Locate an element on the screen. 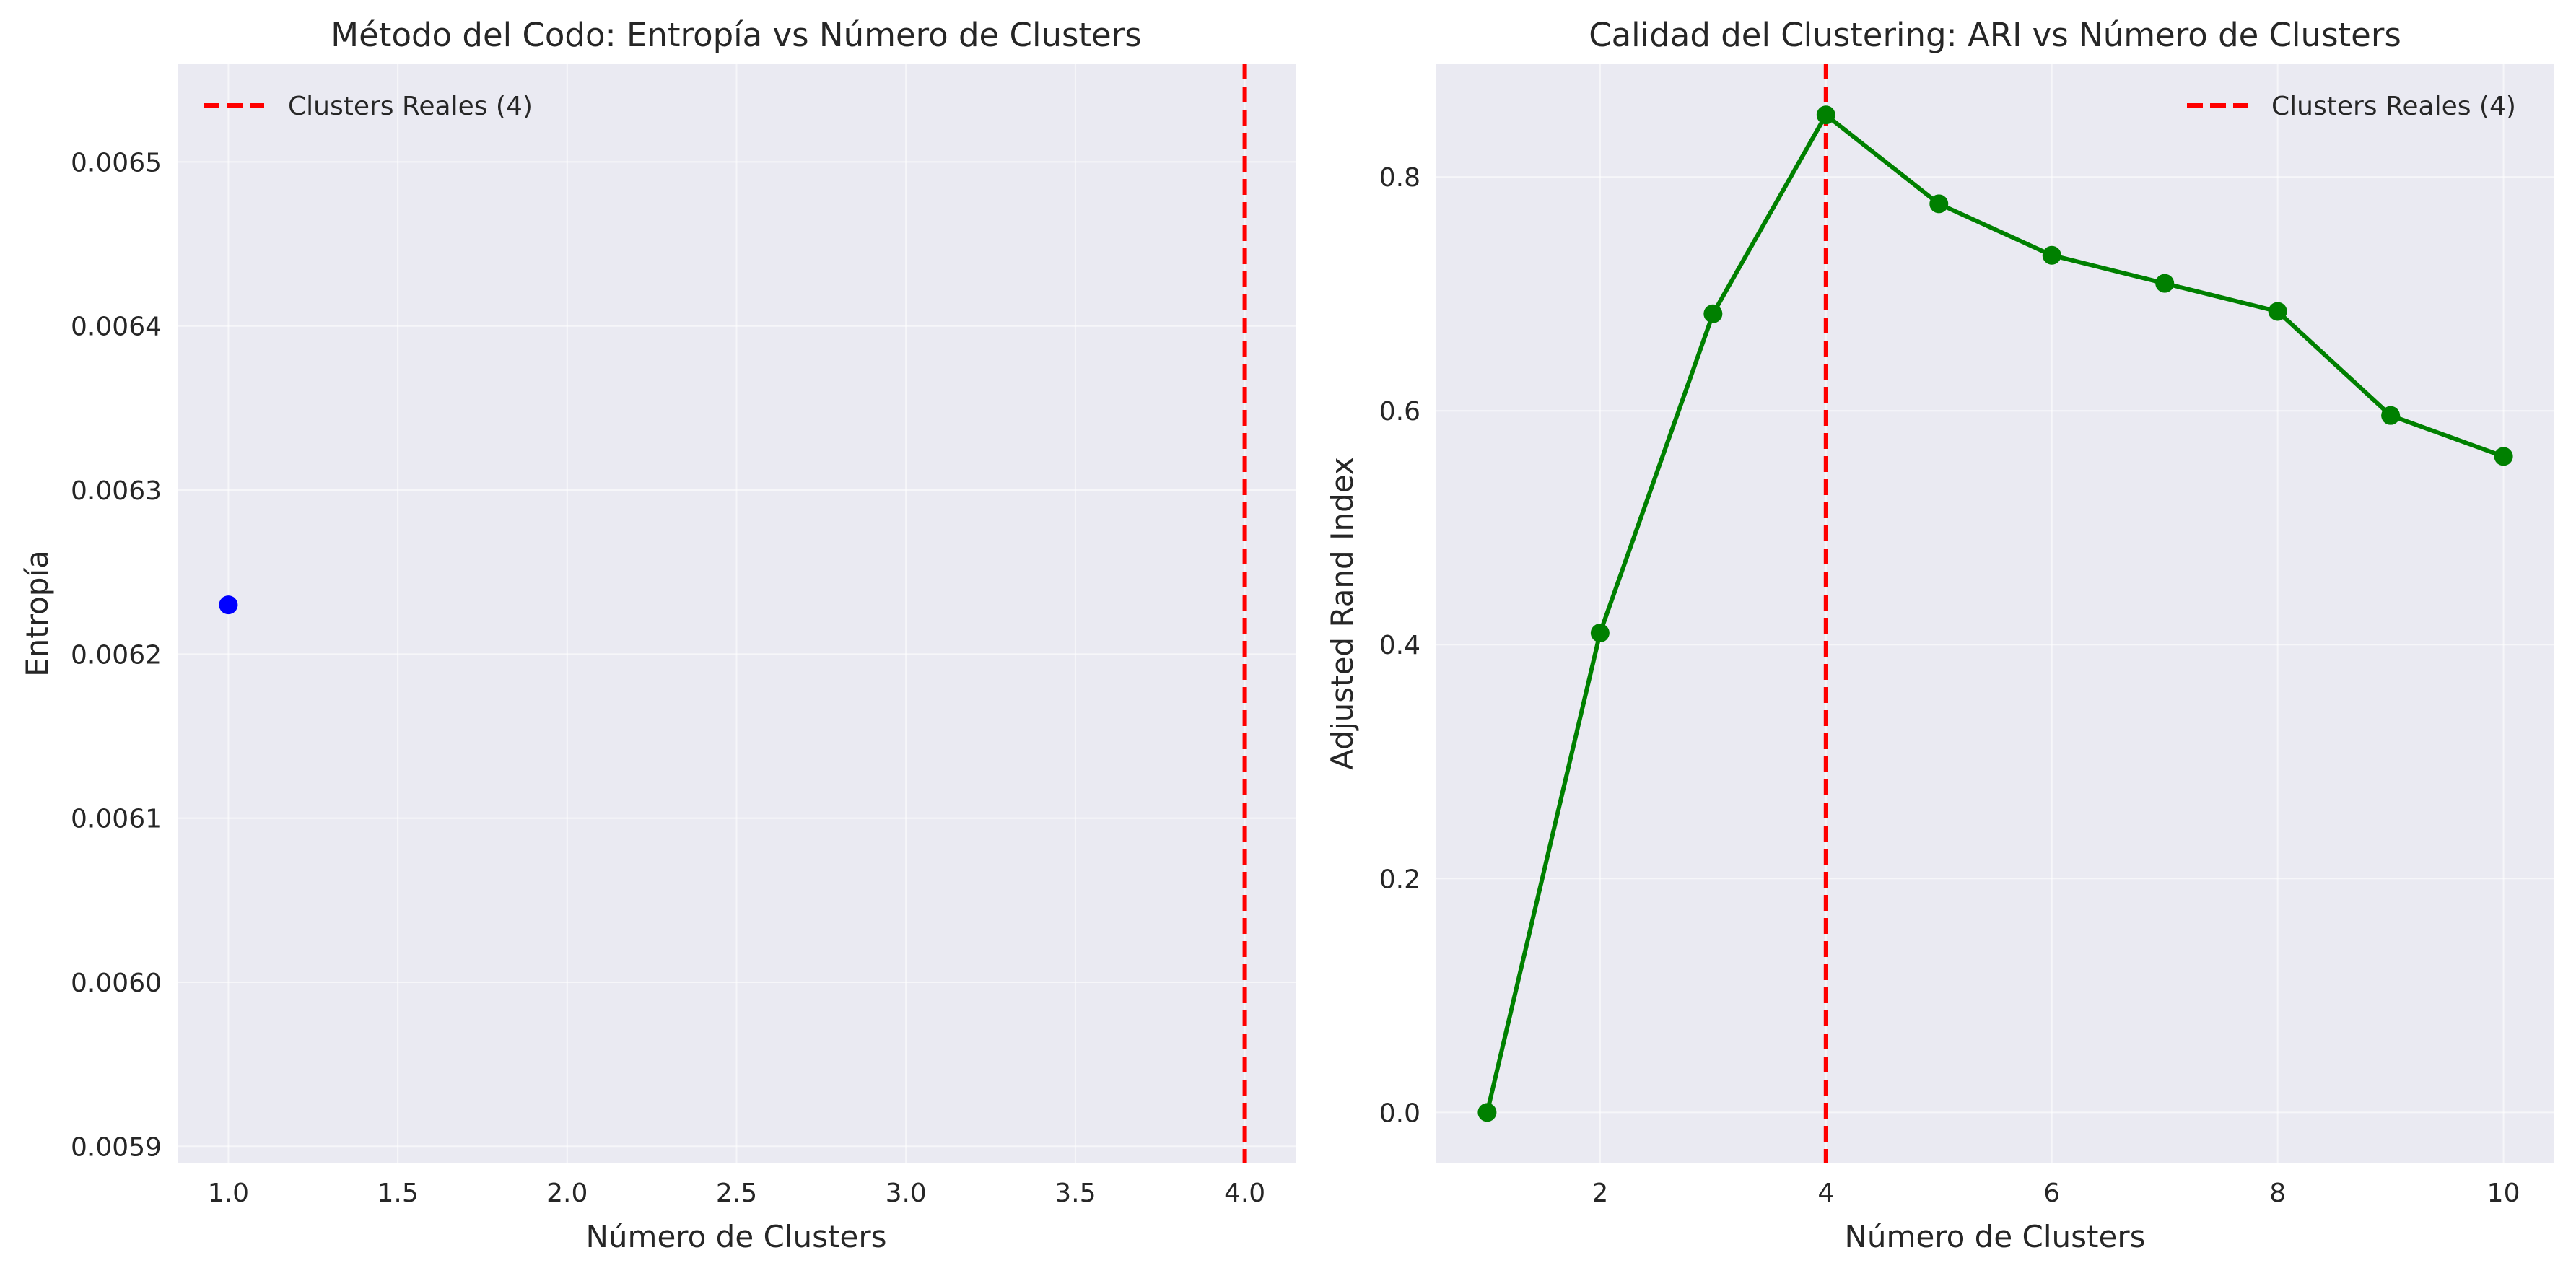 The image size is (2576, 1276). entropy-legend: Clusters Reales (4) is located at coordinates (368, 106).